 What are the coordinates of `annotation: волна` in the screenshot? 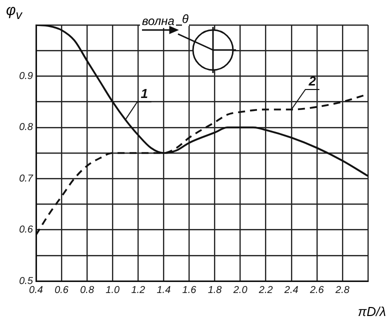 It's located at (158, 21).